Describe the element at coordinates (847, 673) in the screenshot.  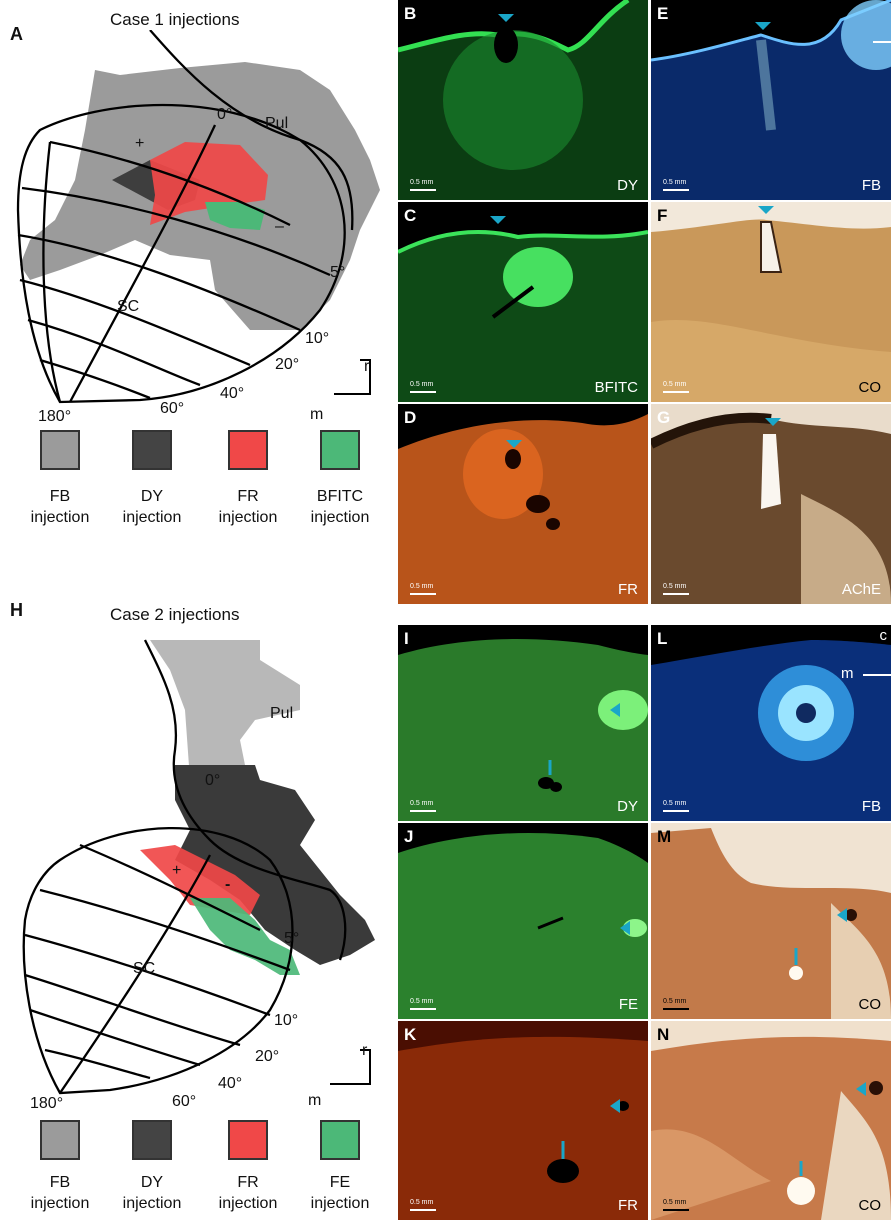
I see `orientation-m-label: m` at that location.